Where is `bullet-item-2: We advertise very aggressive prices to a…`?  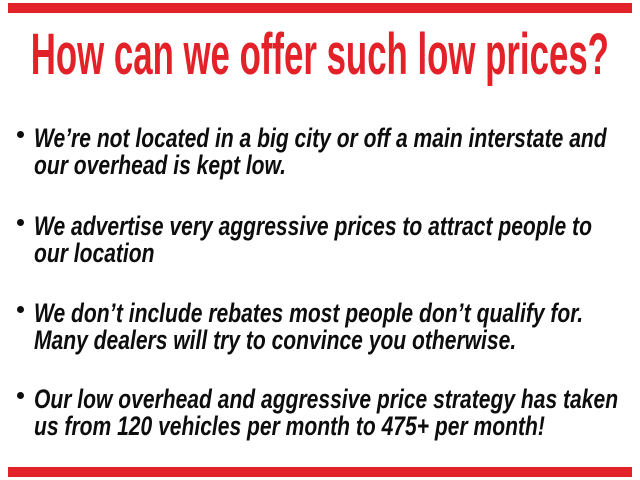 bullet-item-2: We advertise very aggressive prices to a… is located at coordinates (320, 243).